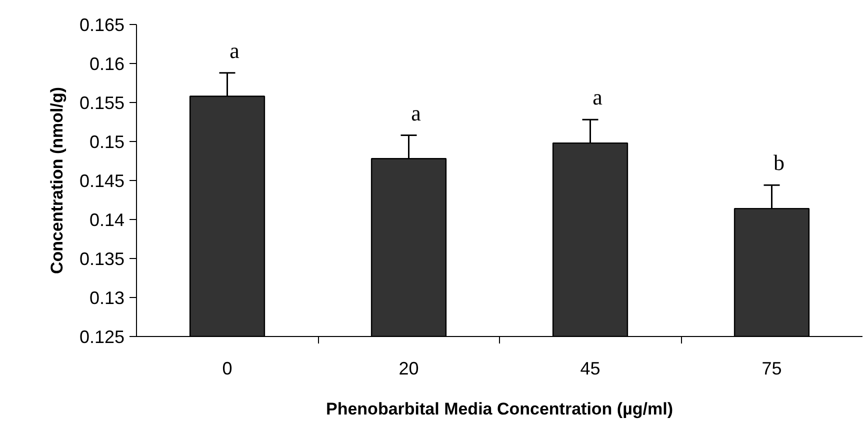 This screenshot has height=436, width=864. I want to click on annotation: b, so click(779, 163).